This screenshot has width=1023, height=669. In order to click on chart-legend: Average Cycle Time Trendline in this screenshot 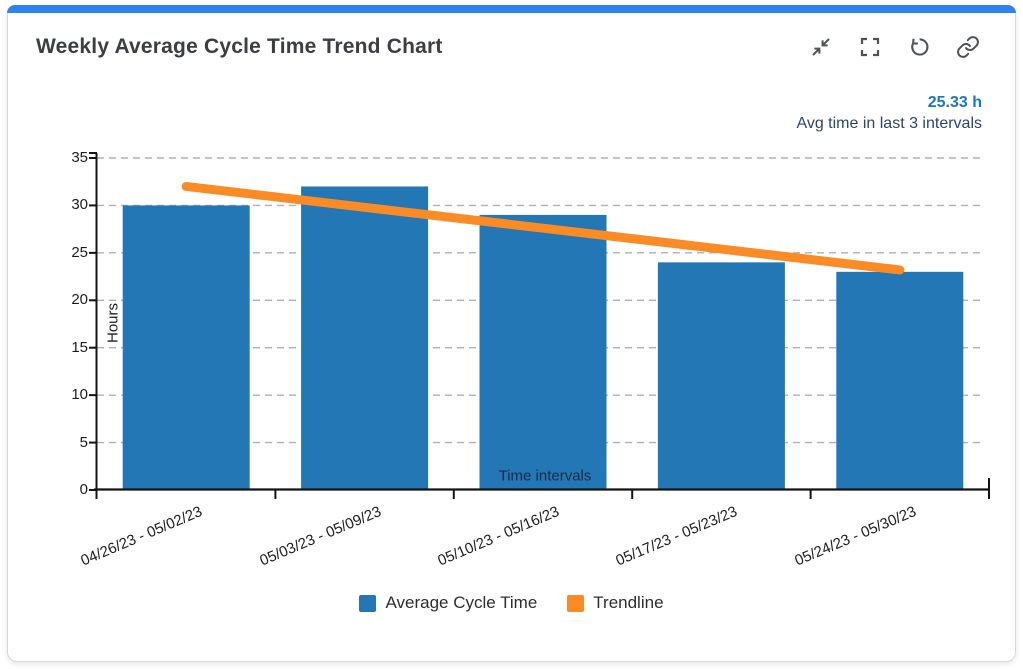, I will do `click(511, 603)`.